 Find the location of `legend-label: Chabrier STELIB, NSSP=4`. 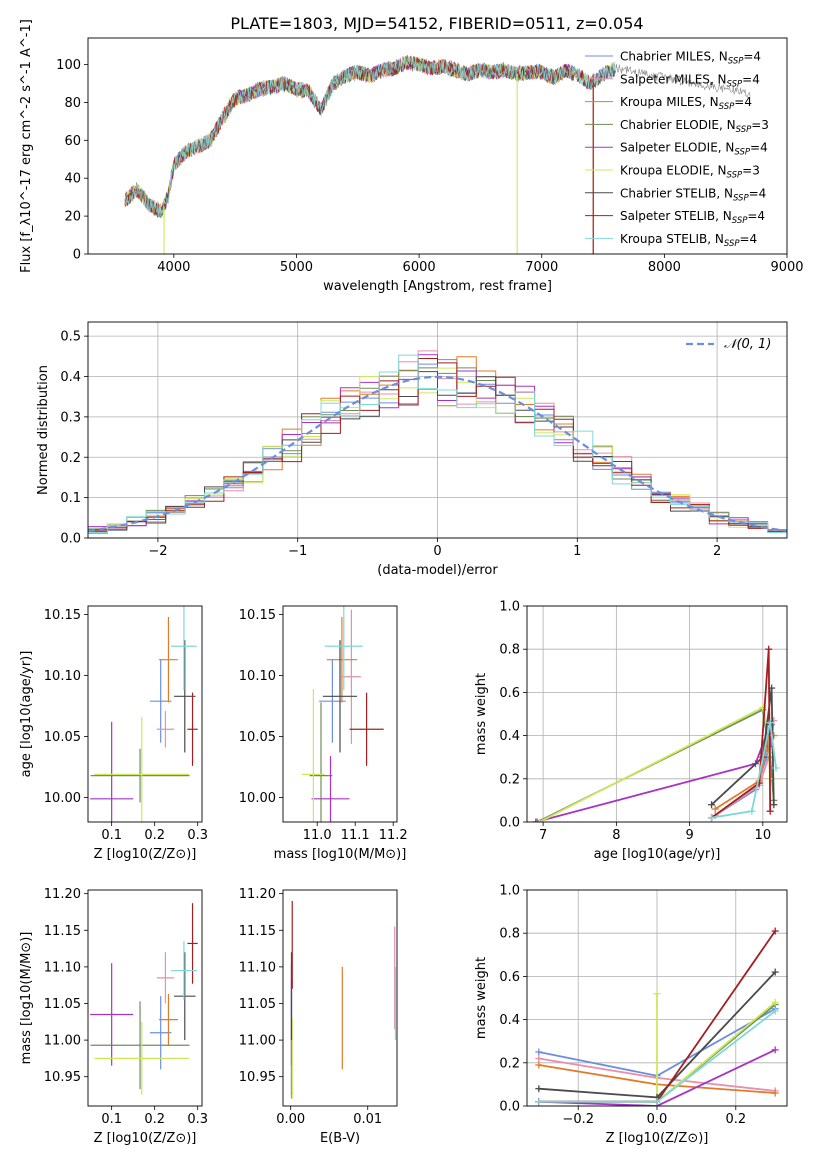

legend-label: Chabrier STELIB, NSSP=4 is located at coordinates (693, 194).